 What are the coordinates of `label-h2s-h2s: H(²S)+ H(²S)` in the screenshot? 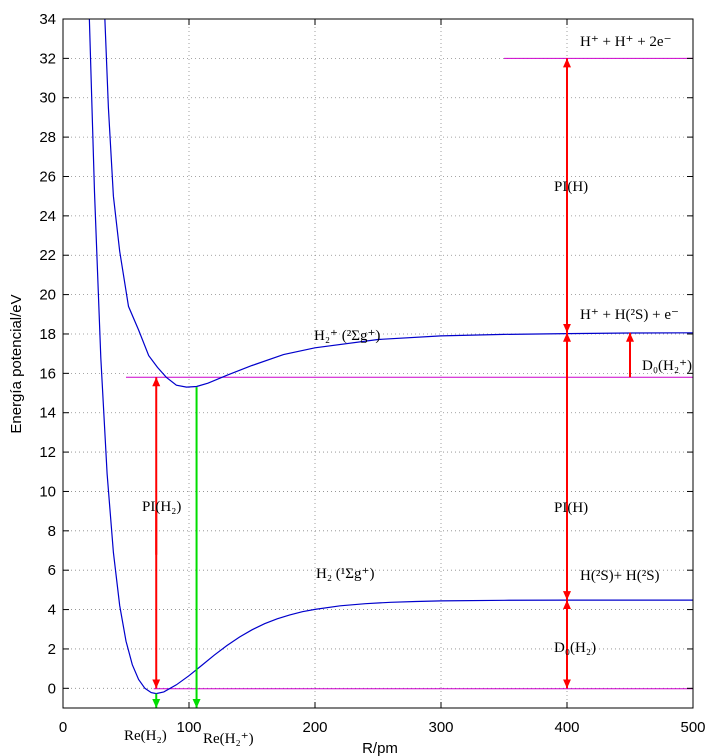 It's located at (620, 576).